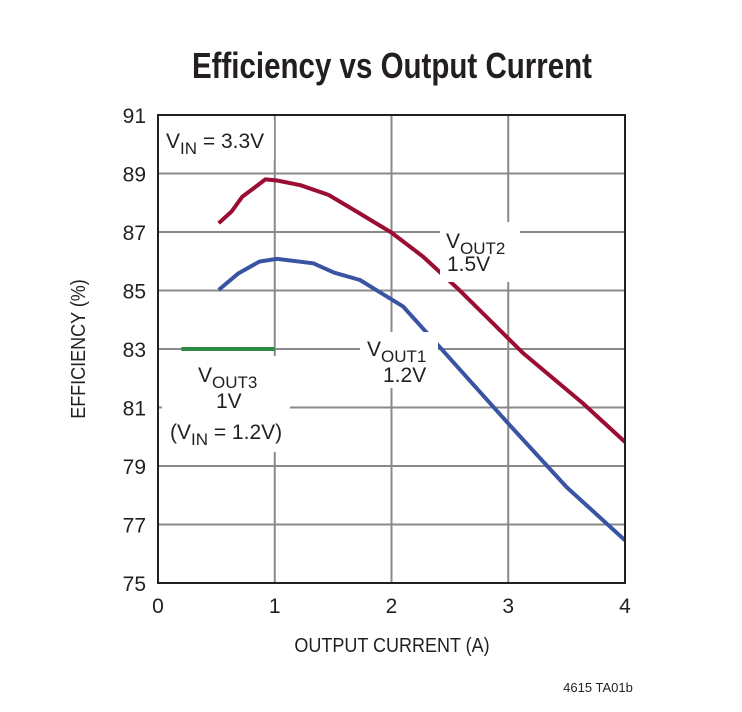 This screenshot has width=742, height=712. I want to click on vin-annotation: VIN = 3.3V, so click(218, 140).